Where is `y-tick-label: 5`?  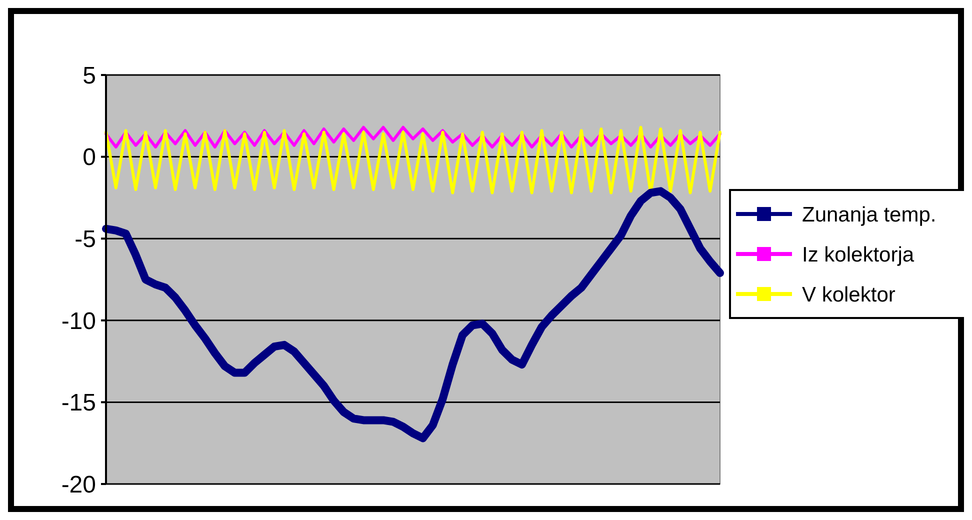 y-tick-label: 5 is located at coordinates (89, 76).